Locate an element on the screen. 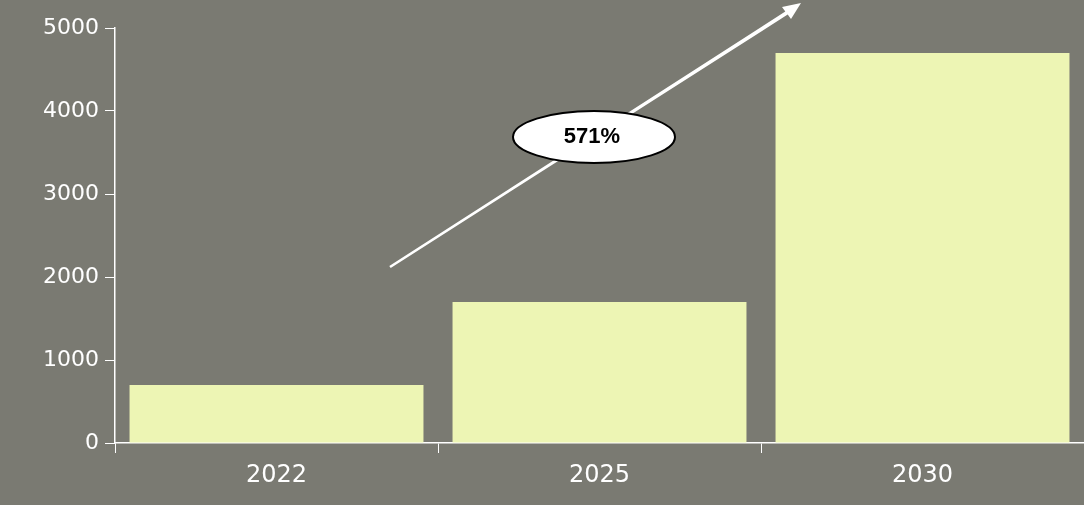  y-tick-label: 3000 is located at coordinates (71, 192).